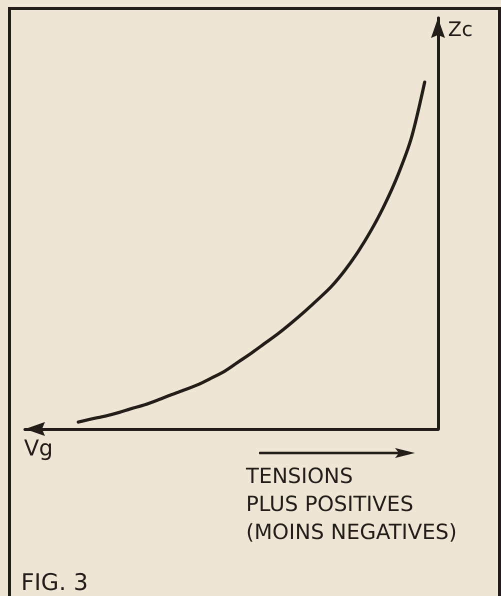 The width and height of the screenshot is (501, 596). What do you see at coordinates (39, 449) in the screenshot?
I see `x-axis-title: Vg` at bounding box center [39, 449].